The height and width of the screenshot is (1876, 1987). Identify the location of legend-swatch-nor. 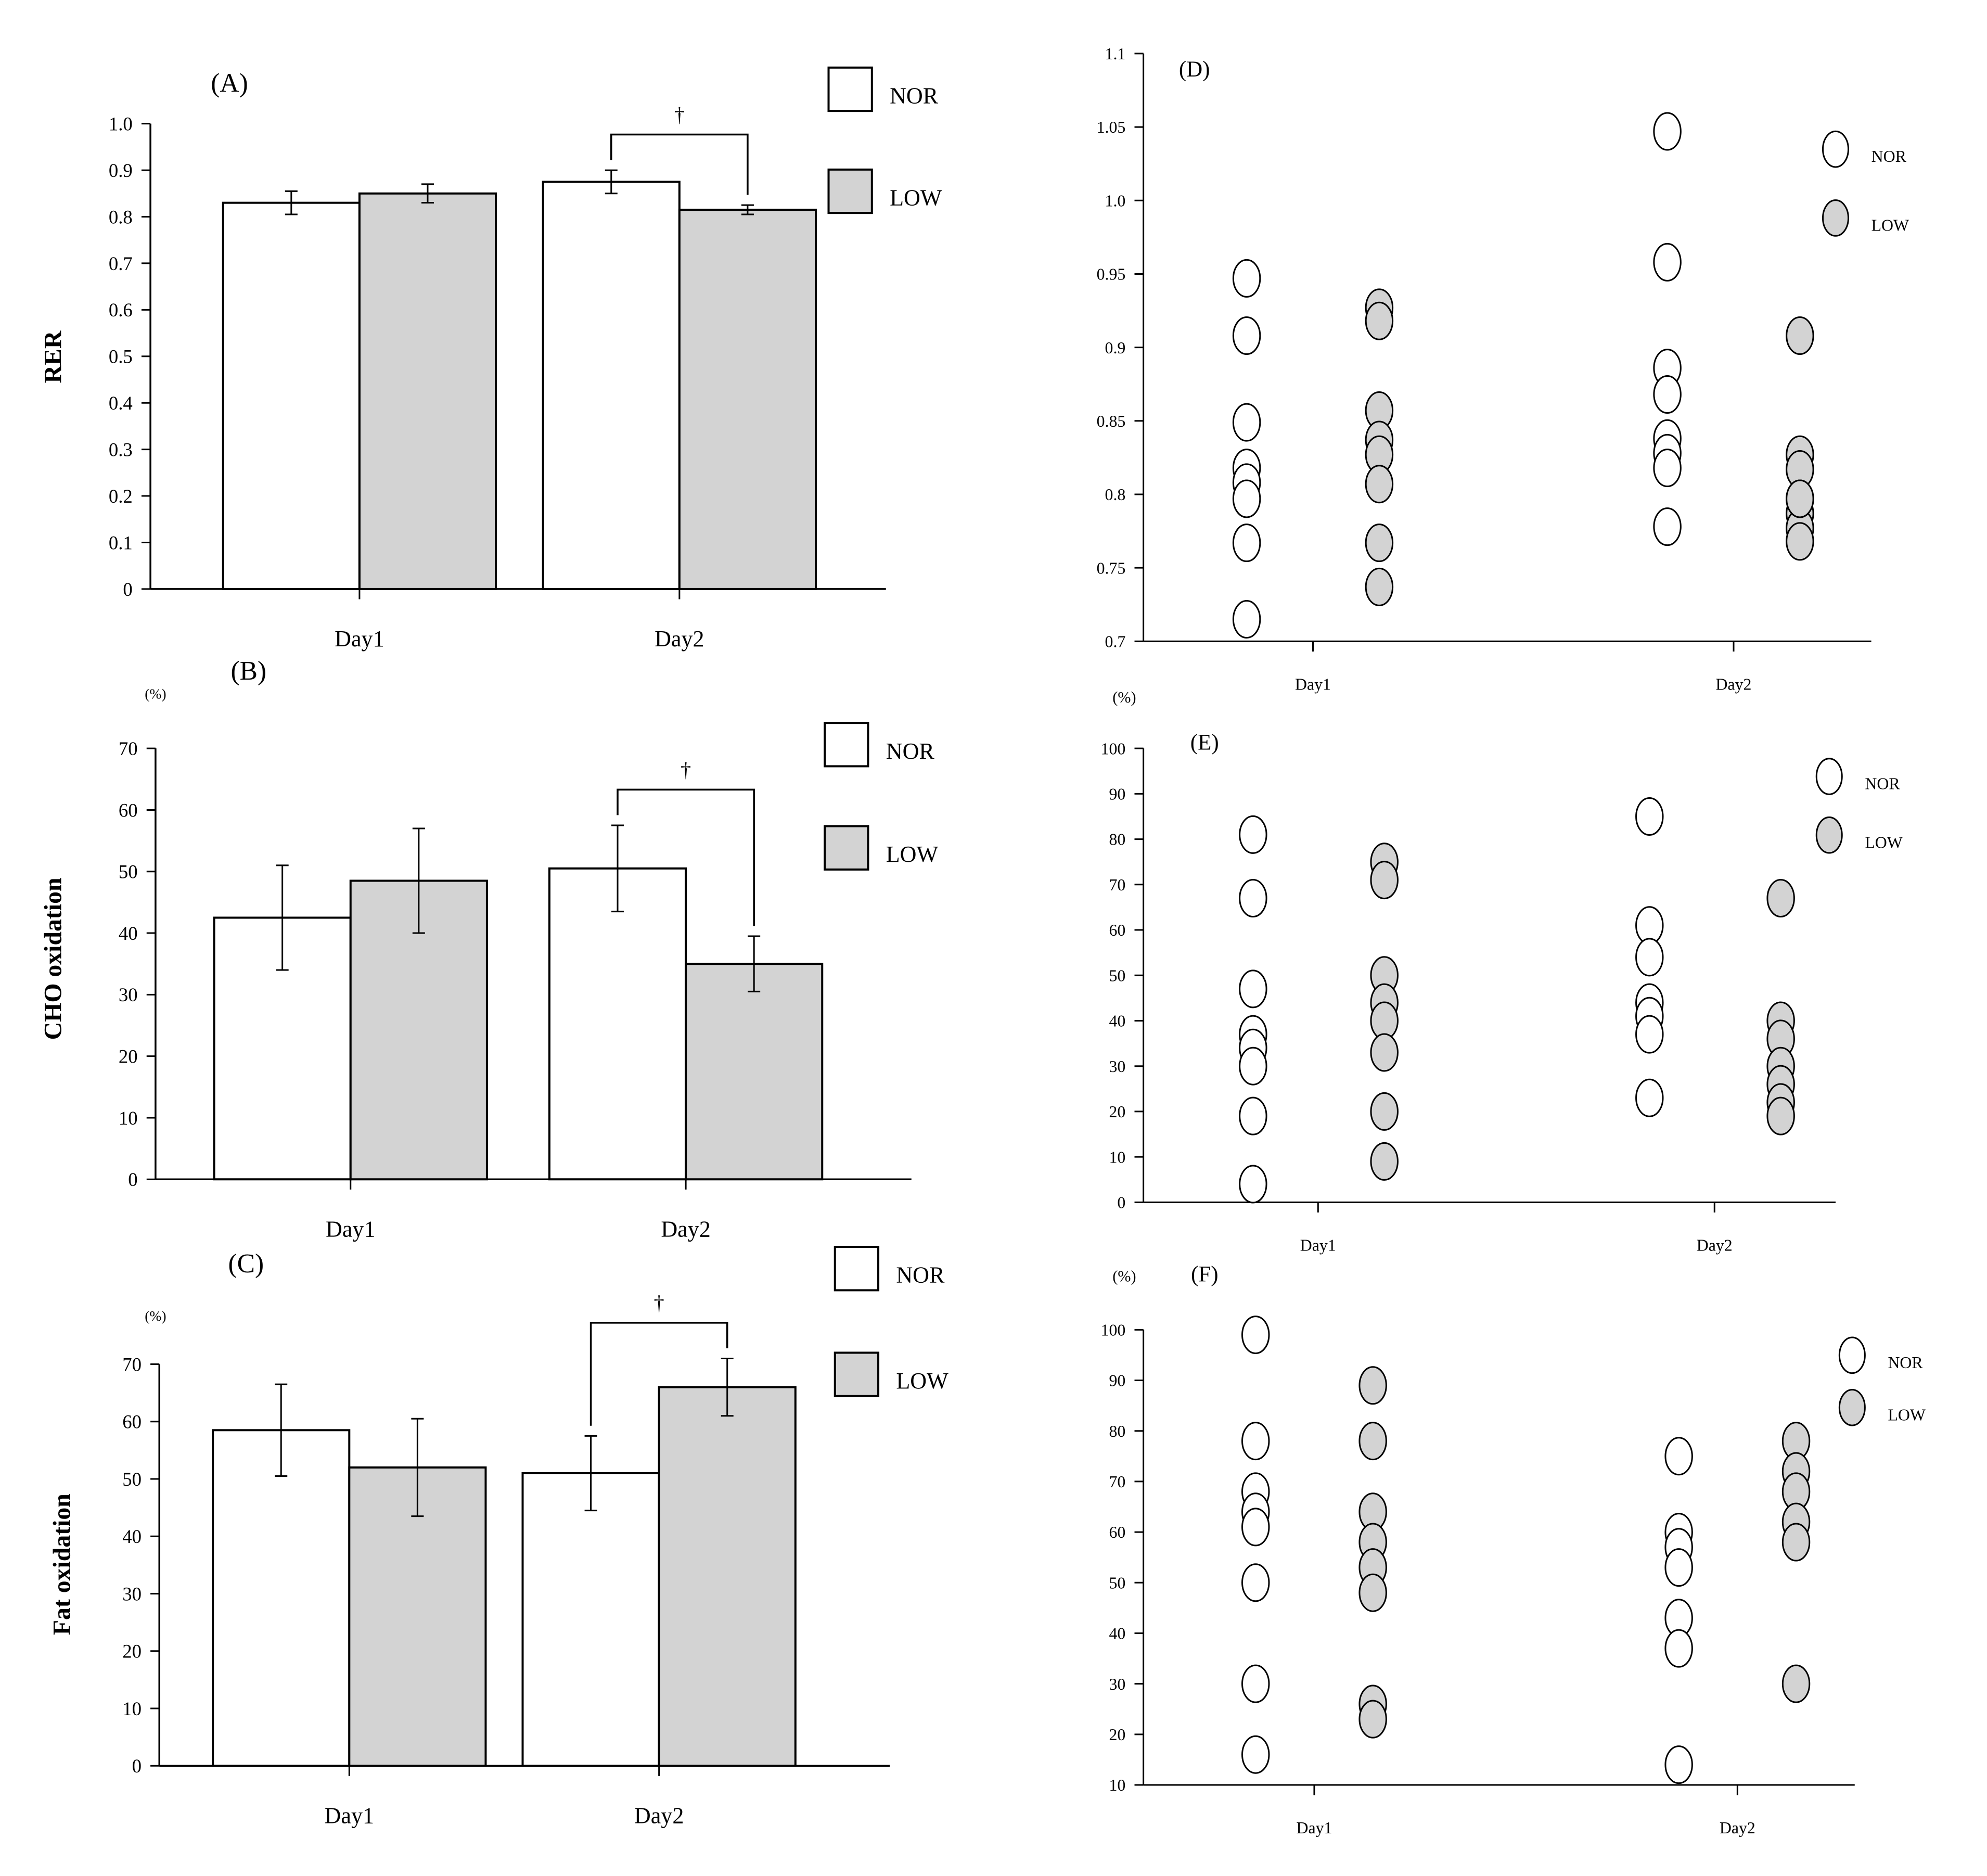
(857, 1269).